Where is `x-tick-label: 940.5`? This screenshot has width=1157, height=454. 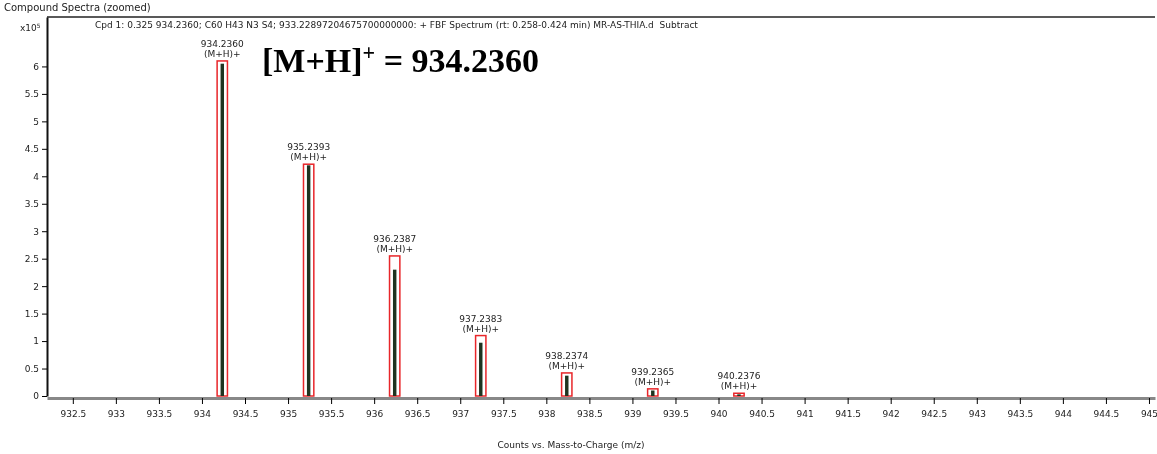
x-tick-label: 940.5 is located at coordinates (762, 413).